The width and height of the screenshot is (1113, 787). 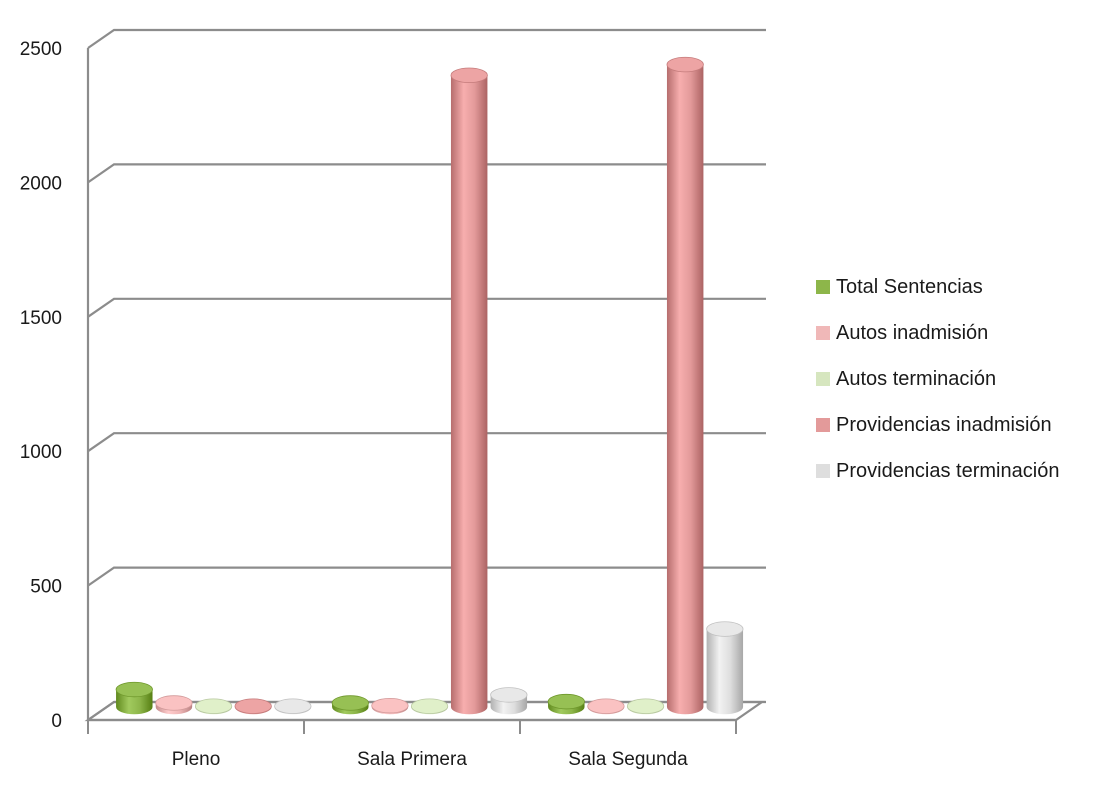 I want to click on legend-label: Providencias inadmisión, so click(x=944, y=425).